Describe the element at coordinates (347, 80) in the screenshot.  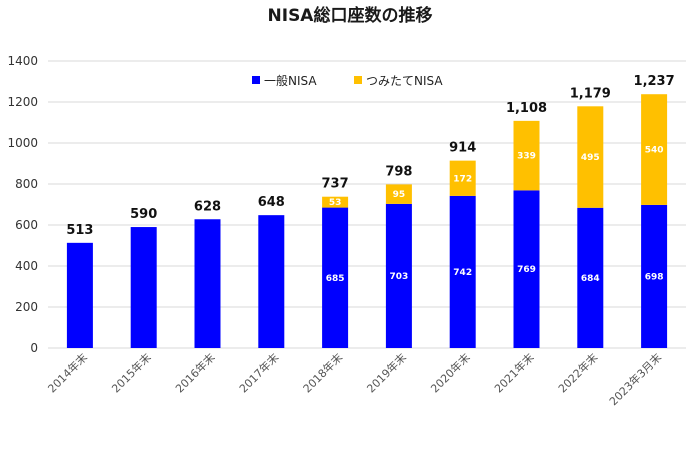
I see `legend: 一般NISA つみたてNISA` at that location.